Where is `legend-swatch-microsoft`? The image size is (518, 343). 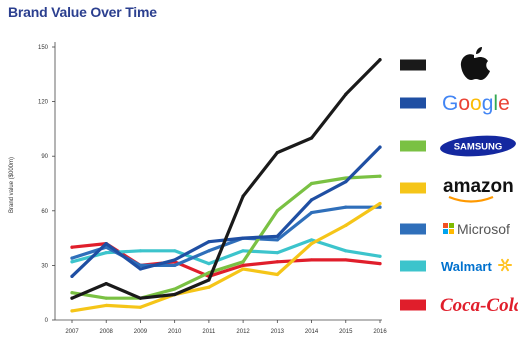
legend-swatch-microsoft is located at coordinates (413, 229).